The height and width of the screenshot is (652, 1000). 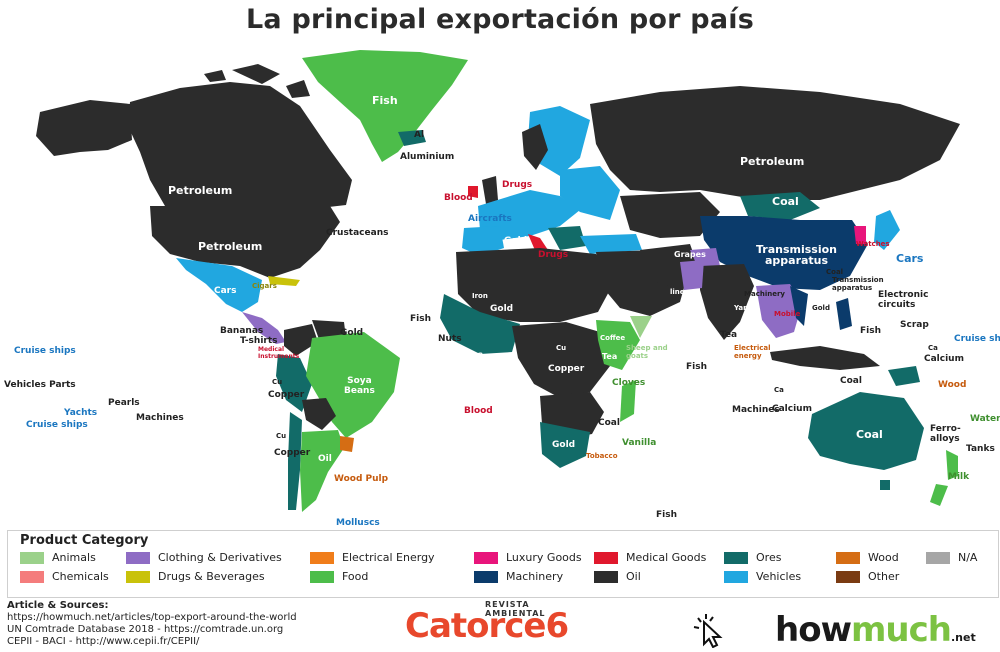 I want to click on region-uk, so click(x=490, y=190).